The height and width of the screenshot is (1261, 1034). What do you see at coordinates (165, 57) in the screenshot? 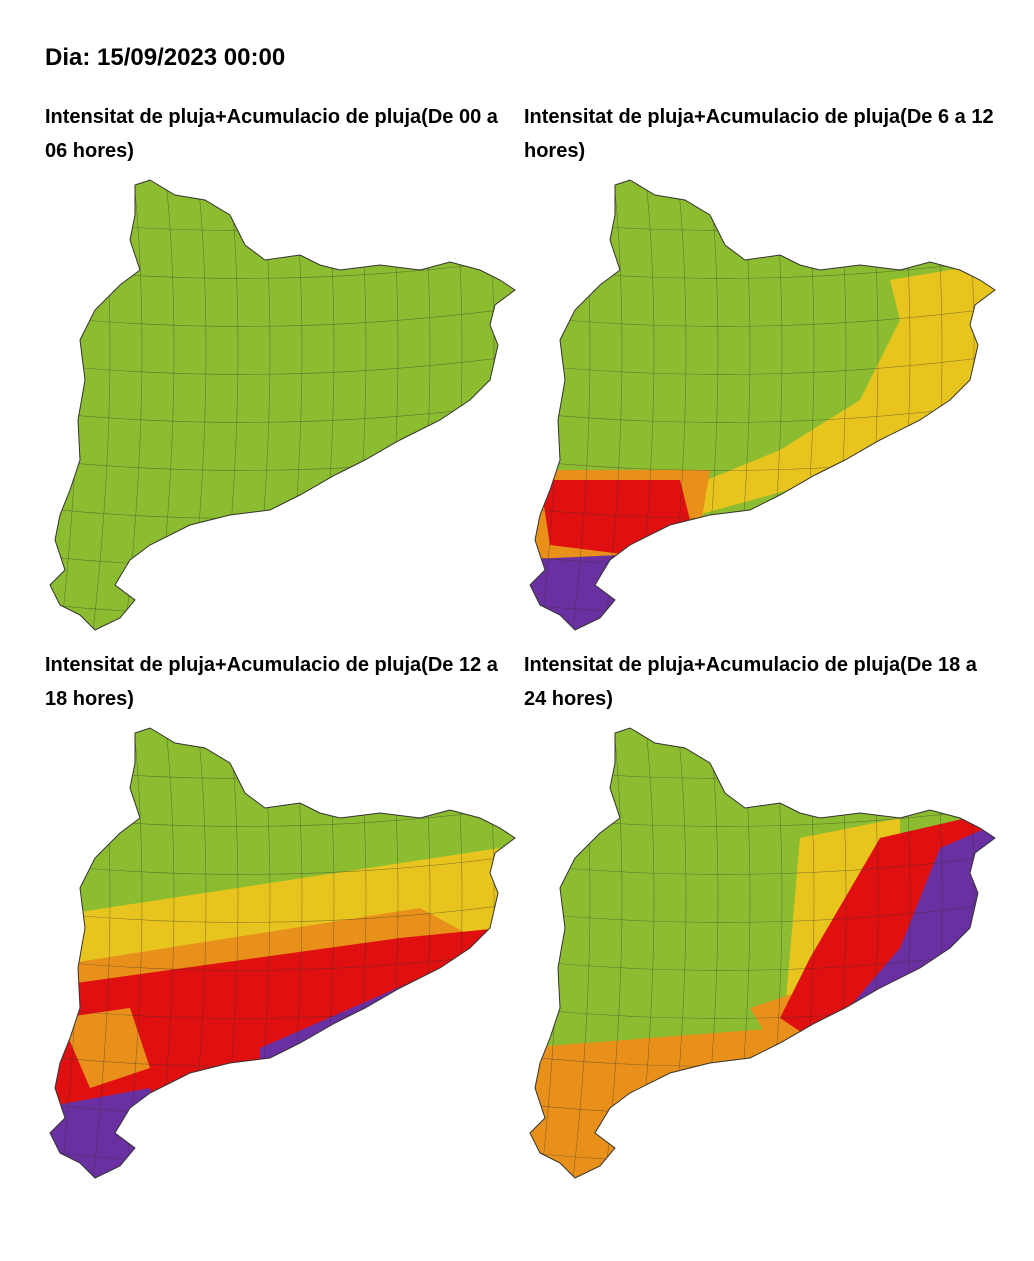
I see `page-title: Dia: 15/09/2023 00:00` at bounding box center [165, 57].